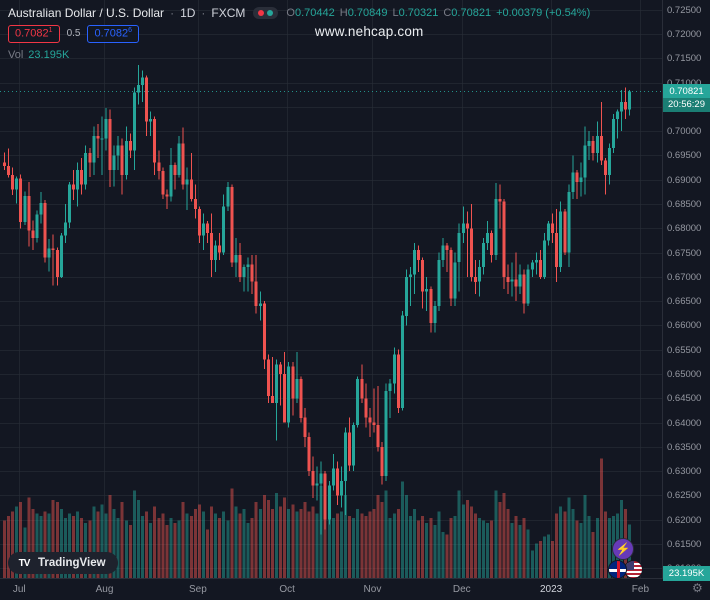 The image size is (710, 600). I want to click on volume-axis-badge: 23.195K, so click(686, 573).